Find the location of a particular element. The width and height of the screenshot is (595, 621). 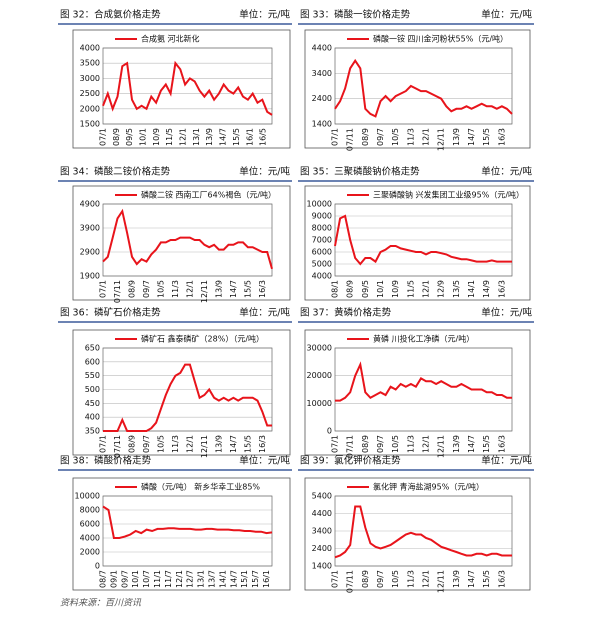

y-tick-label: 5000 is located at coordinates (322, 264).